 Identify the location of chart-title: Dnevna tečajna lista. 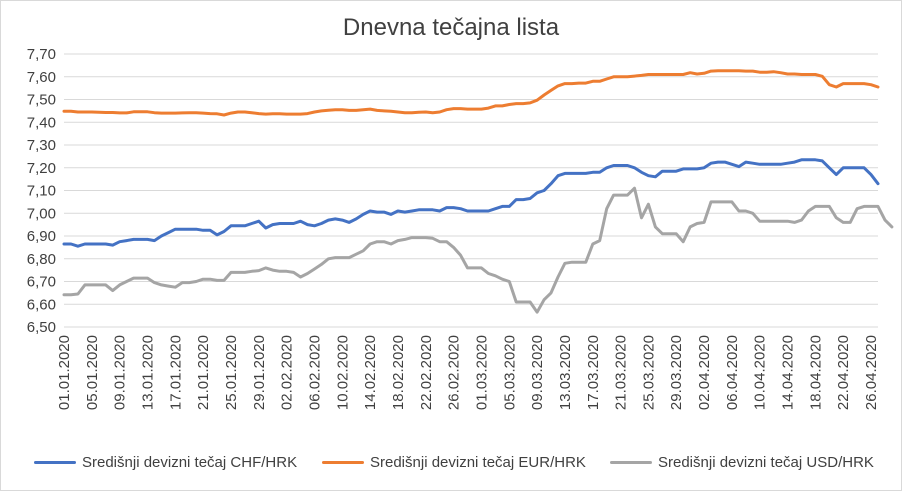
(451, 27).